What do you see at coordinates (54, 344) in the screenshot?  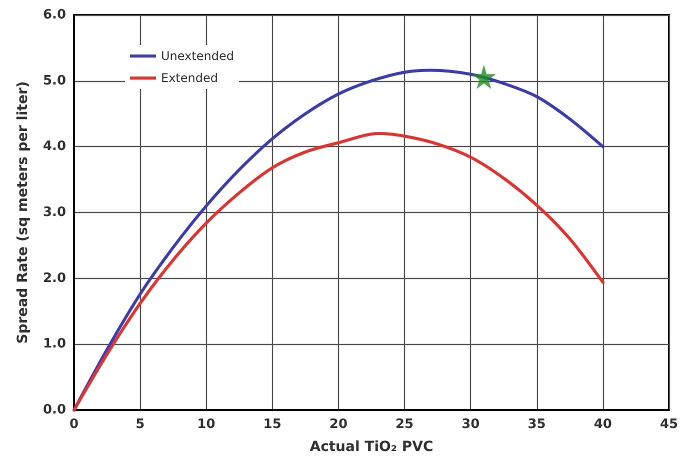 I see `y-tick-label: 1.0` at bounding box center [54, 344].